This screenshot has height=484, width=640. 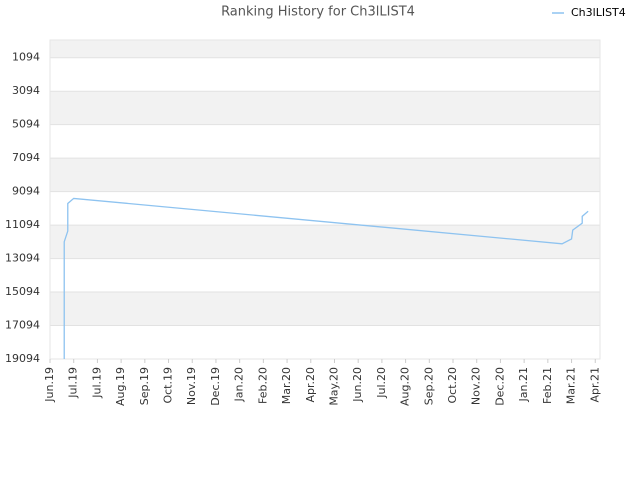 I want to click on x-tick-label: Sep.19, so click(x=144, y=386).